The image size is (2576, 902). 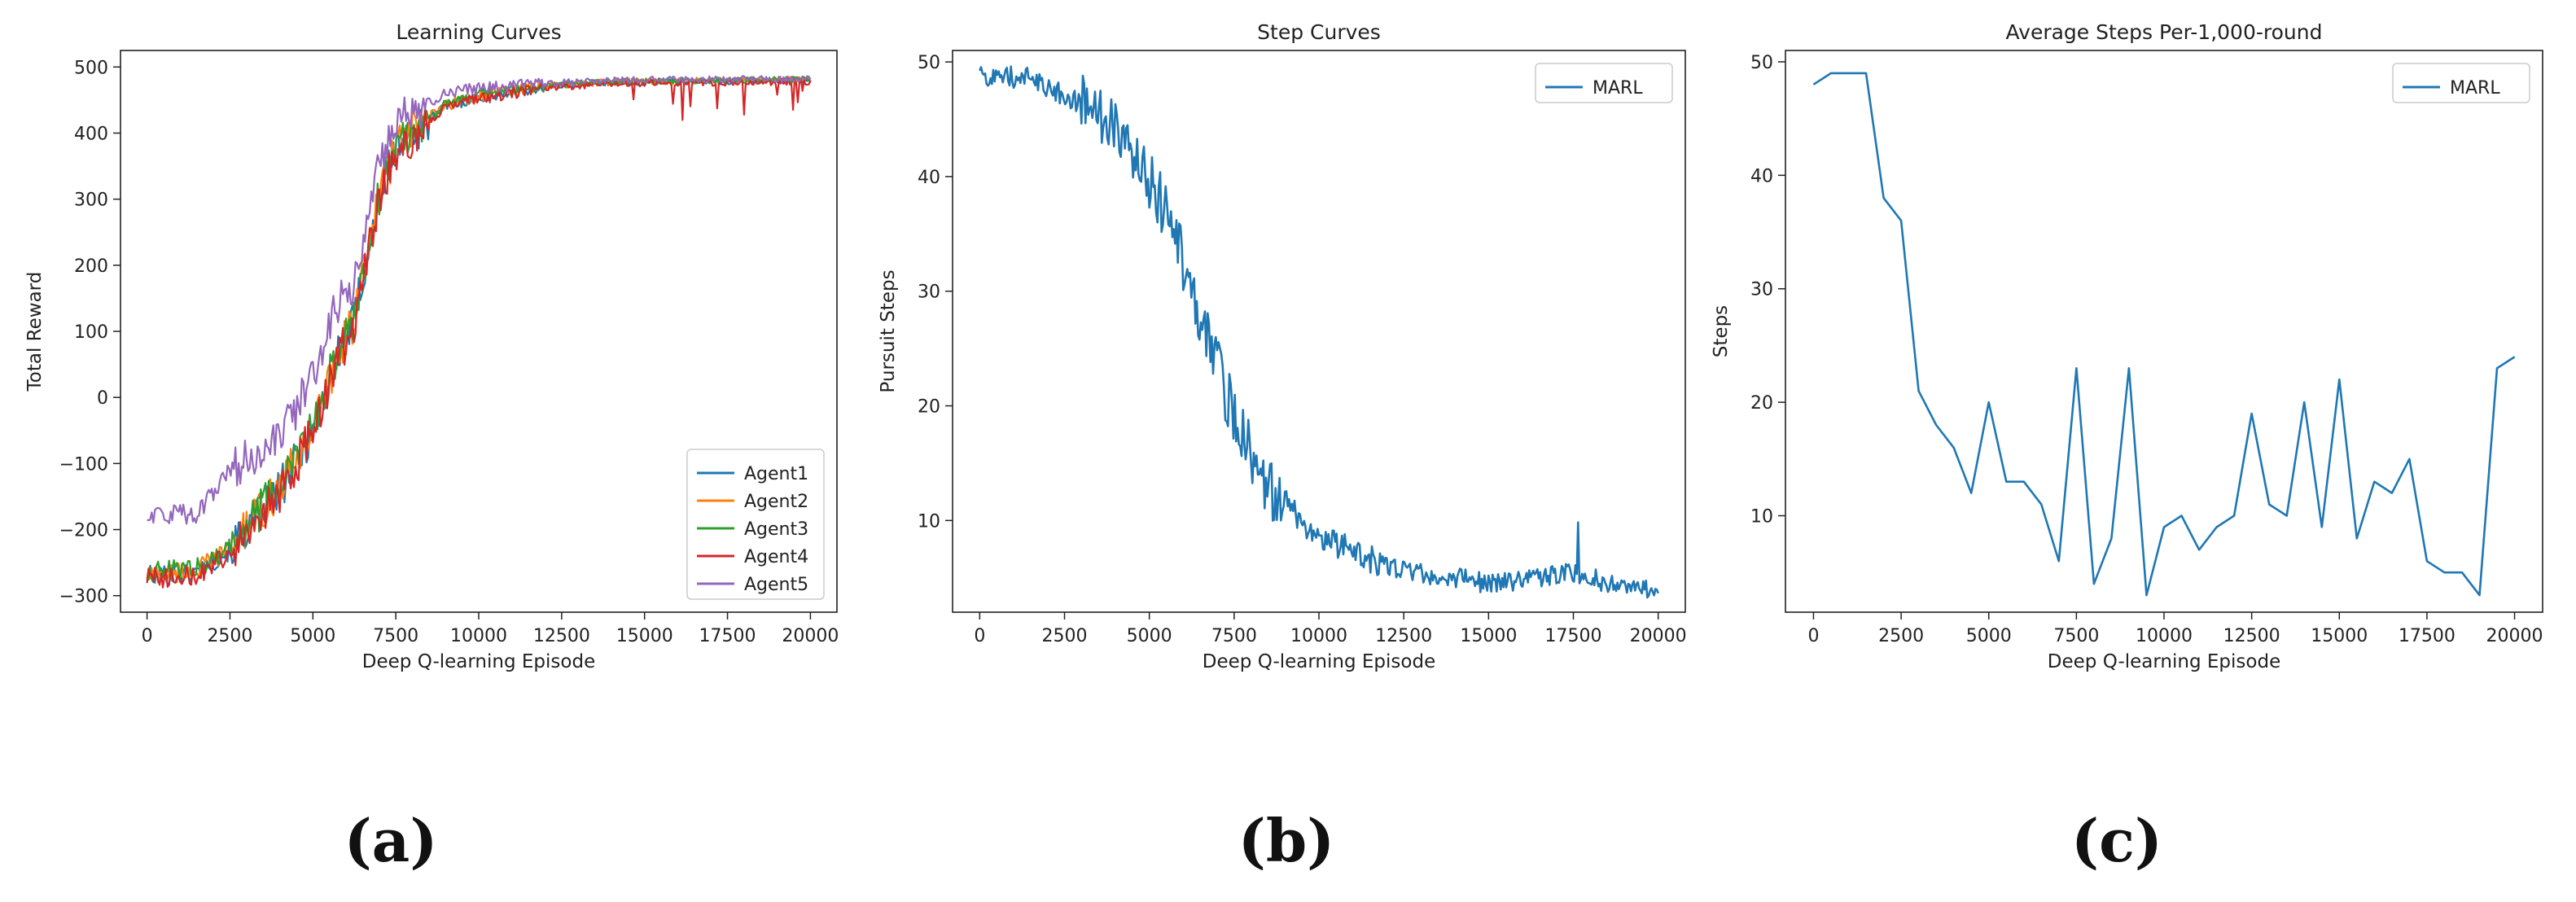 What do you see at coordinates (91, 200) in the screenshot?
I see `y-tick-label: 300` at bounding box center [91, 200].